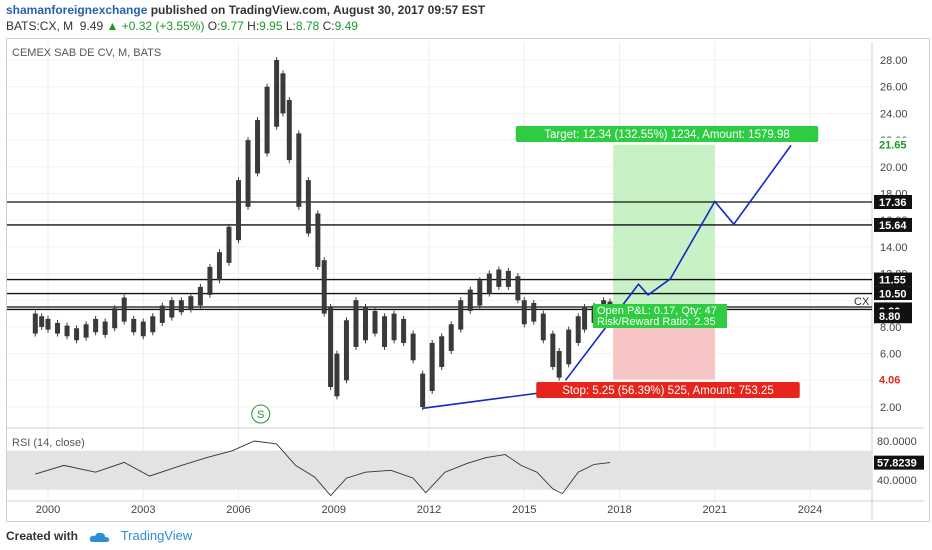 The image size is (932, 550). I want to click on trendline-projection, so click(678, 262).